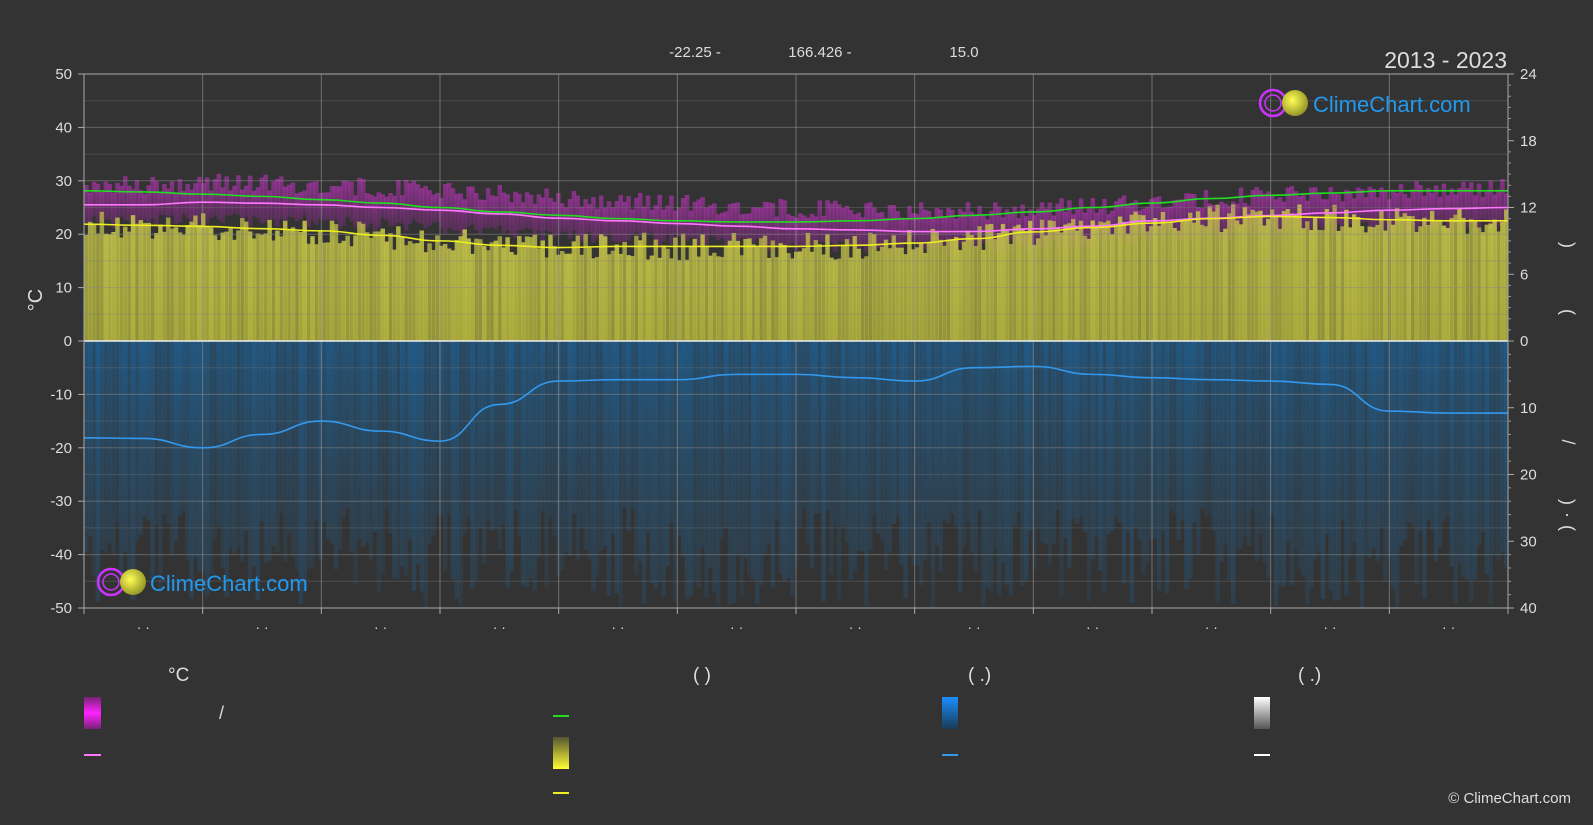 The height and width of the screenshot is (825, 1593). What do you see at coordinates (68, 341) in the screenshot?
I see `left-tick-label: 0` at bounding box center [68, 341].